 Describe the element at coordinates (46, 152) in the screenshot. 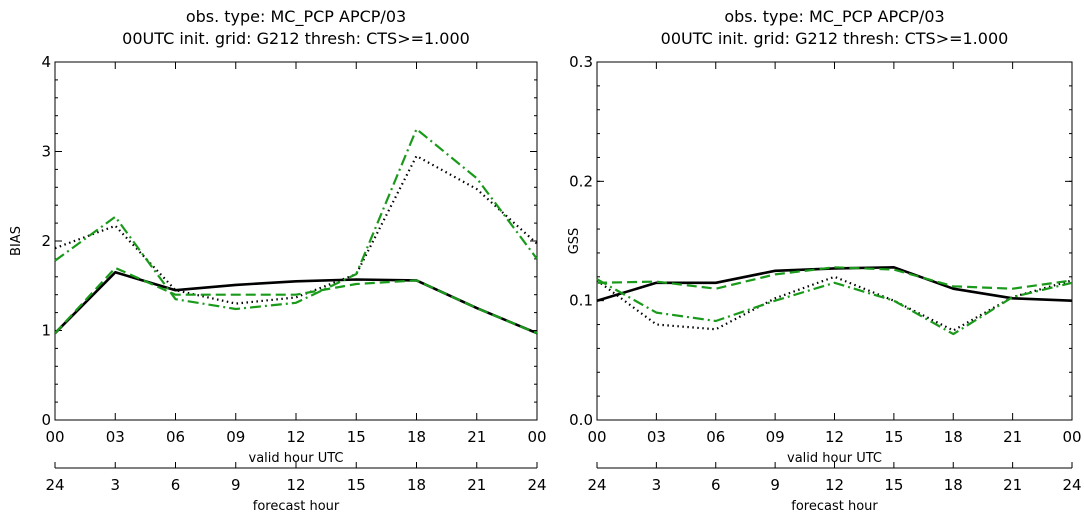

I see `y-tick-label: 3` at that location.